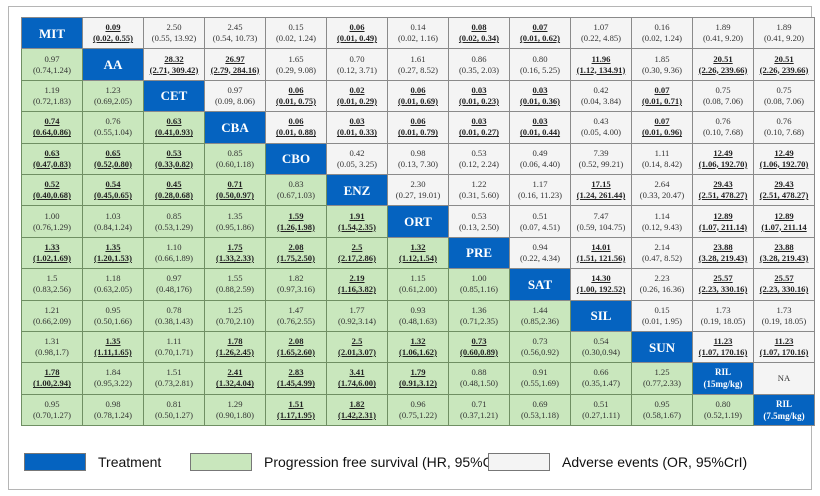 Image resolution: width=820 pixels, height=496 pixels. Describe the element at coordinates (296, 378) in the screenshot. I see `pfs-hr-cell: 2.83 (1.45,4.99)` at that location.